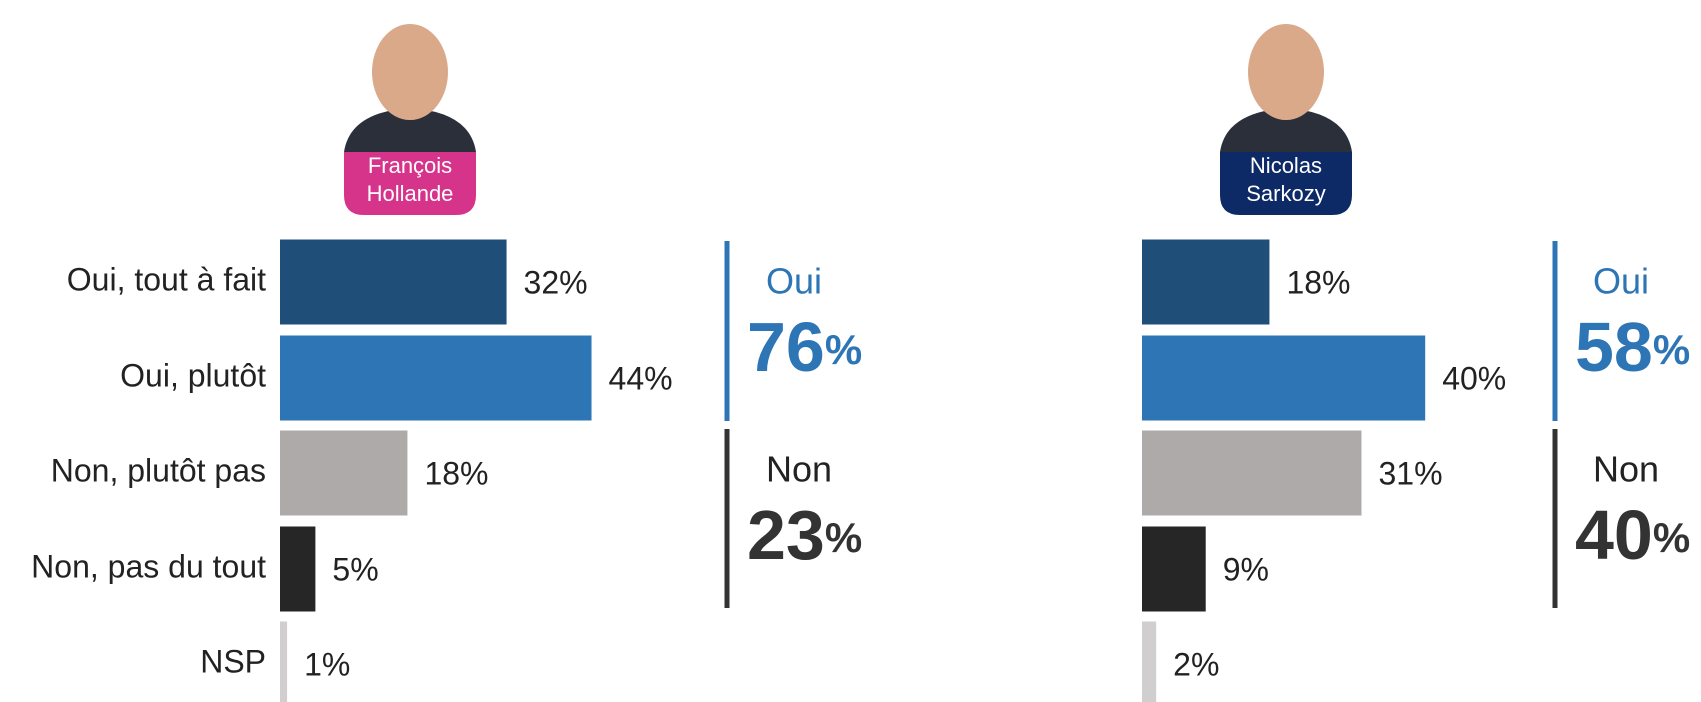 The width and height of the screenshot is (1701, 702). What do you see at coordinates (355, 569) in the screenshot?
I see `value-label: 5%` at bounding box center [355, 569].